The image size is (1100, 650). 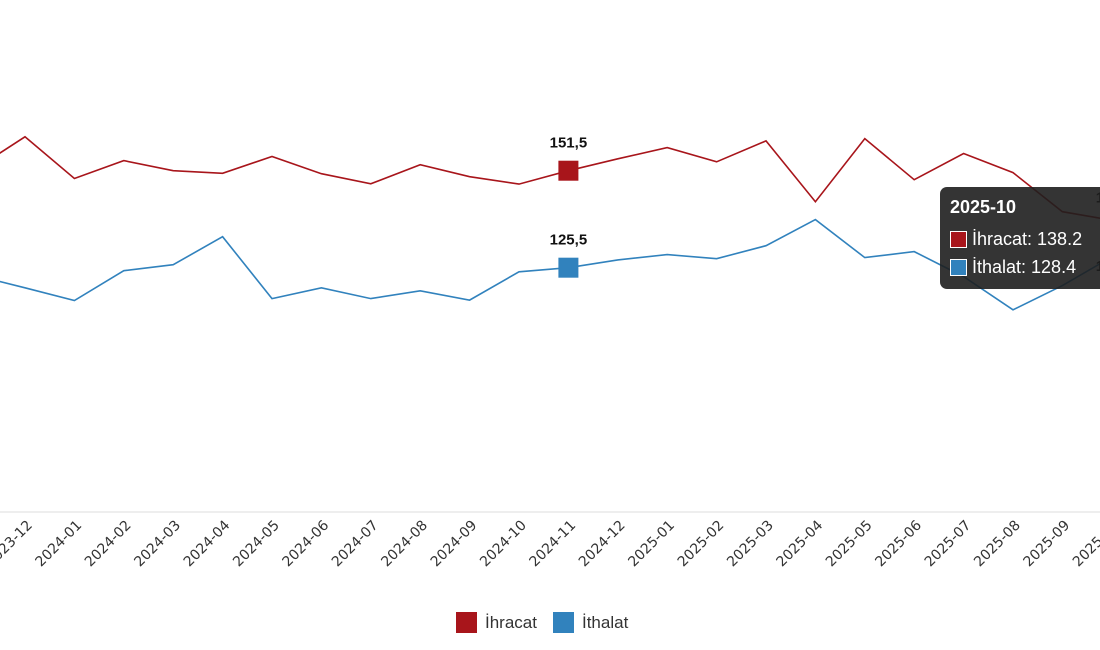 What do you see at coordinates (511, 622) in the screenshot?
I see `legend-label-ihracat: İhracat` at bounding box center [511, 622].